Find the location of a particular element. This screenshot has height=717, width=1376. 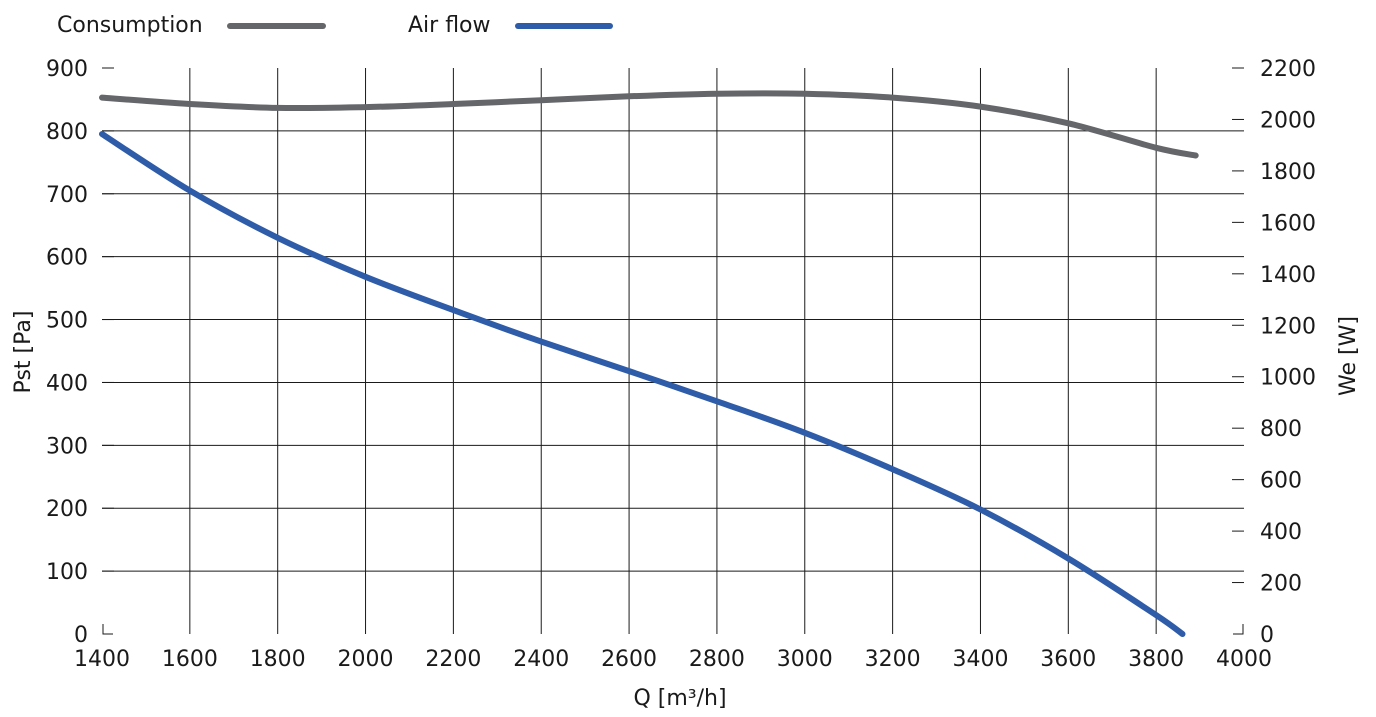

left-y-tick-label: 0 is located at coordinates (81, 635).